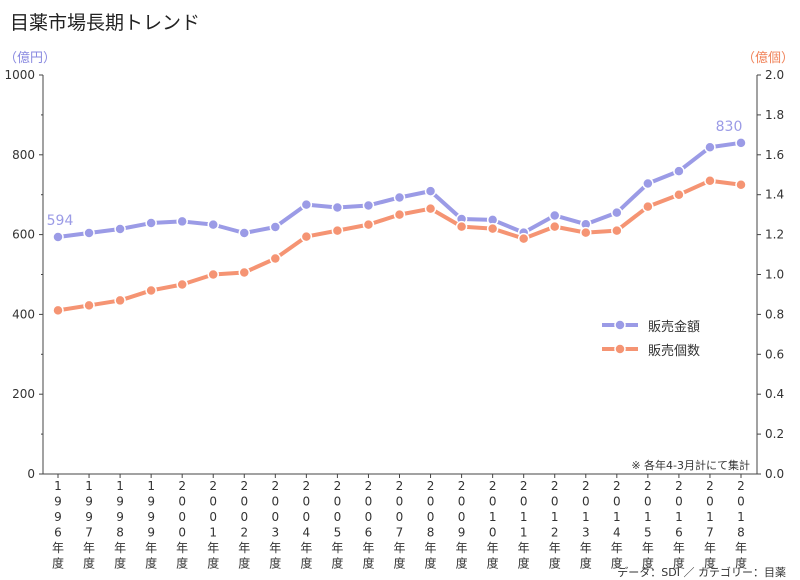 Image resolution: width=800 pixels, height=580 pixels. Describe the element at coordinates (774, 434) in the screenshot. I see `right-tick-label: 0.2` at that location.